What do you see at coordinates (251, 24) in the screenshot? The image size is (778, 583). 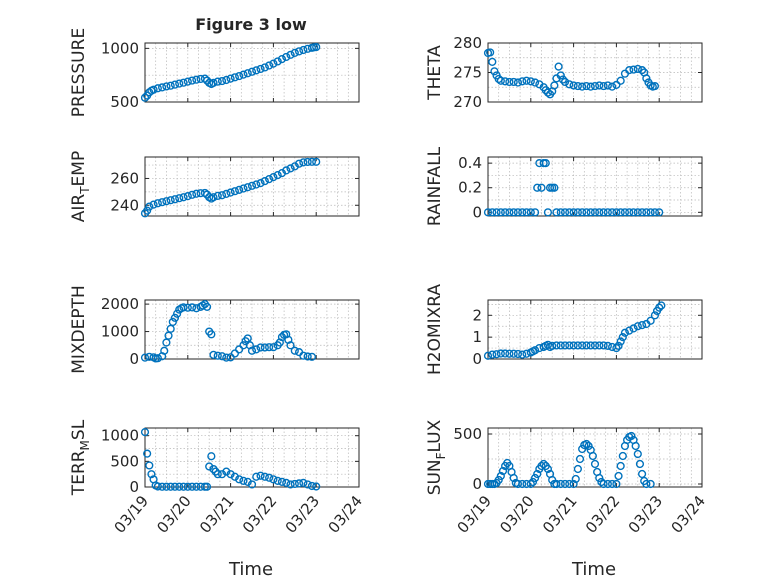 I see `chart-title: Figure 3 low` at bounding box center [251, 24].